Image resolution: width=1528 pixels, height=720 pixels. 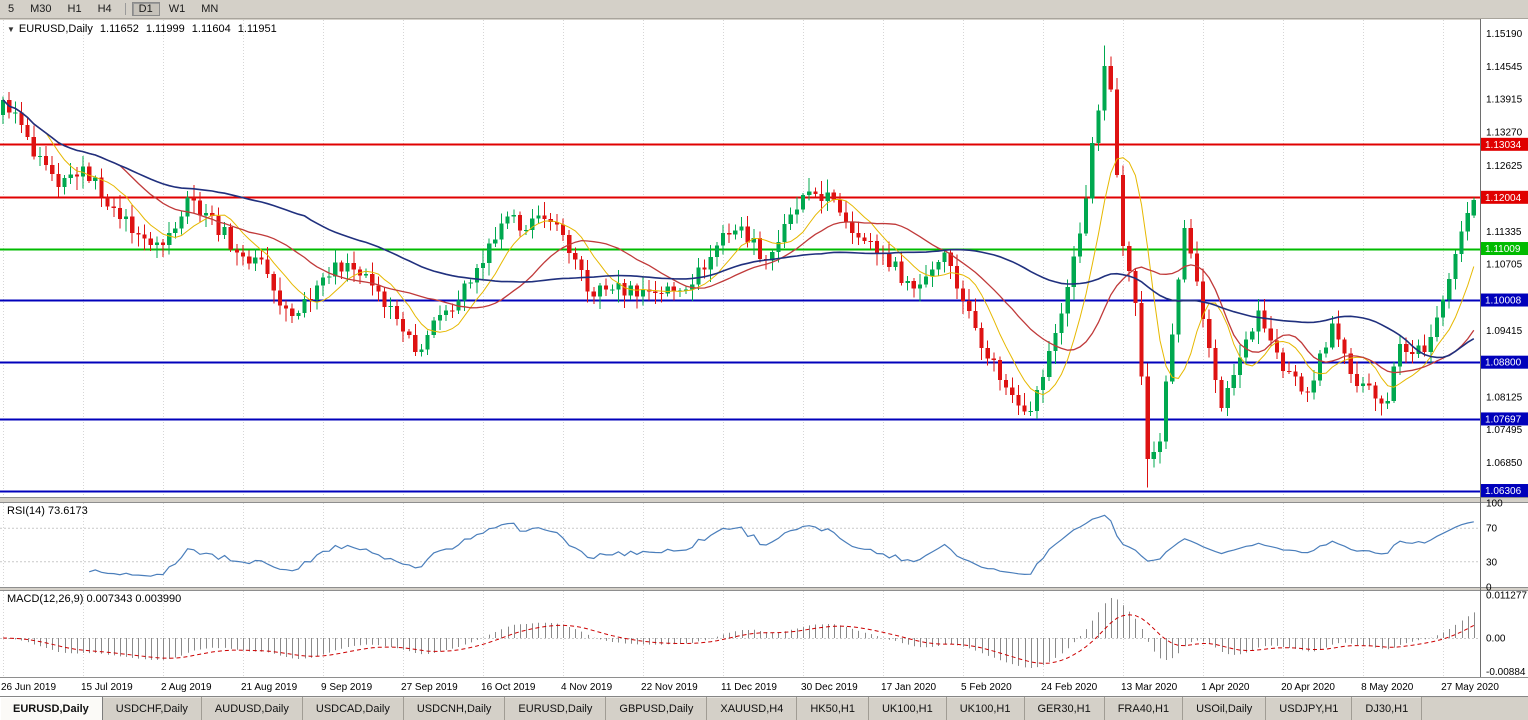 I want to click on svg-text: 0, so click(x=1489, y=588).